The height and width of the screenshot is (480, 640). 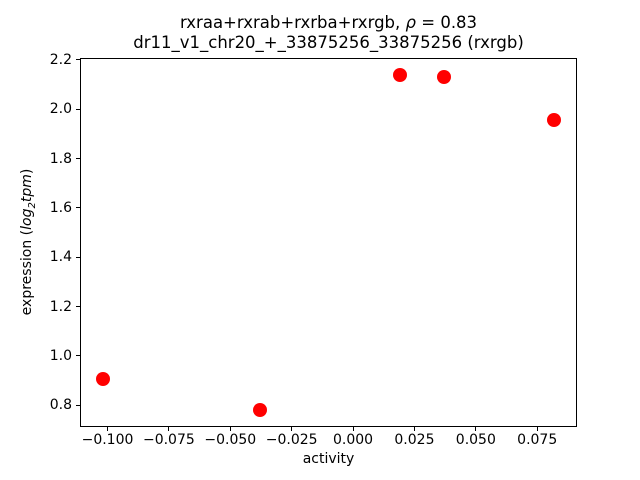 What do you see at coordinates (168, 440) in the screenshot?
I see `x-tick-label: −0.075` at bounding box center [168, 440].